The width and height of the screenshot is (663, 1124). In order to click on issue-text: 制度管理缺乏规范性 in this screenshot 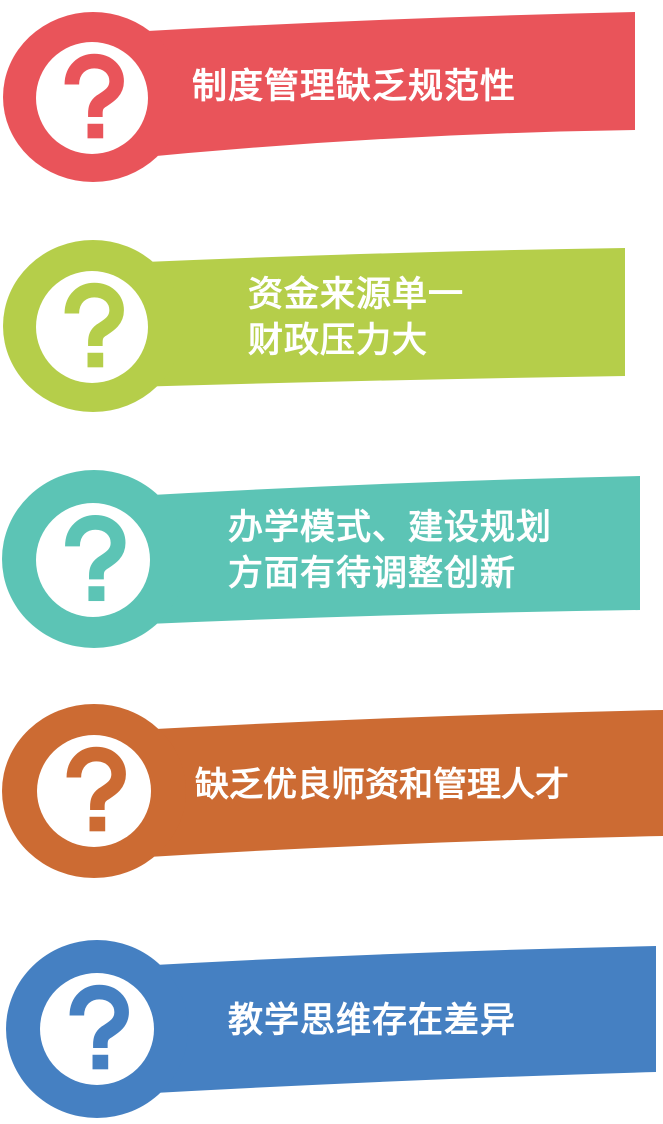, I will do `click(305, 87)`.